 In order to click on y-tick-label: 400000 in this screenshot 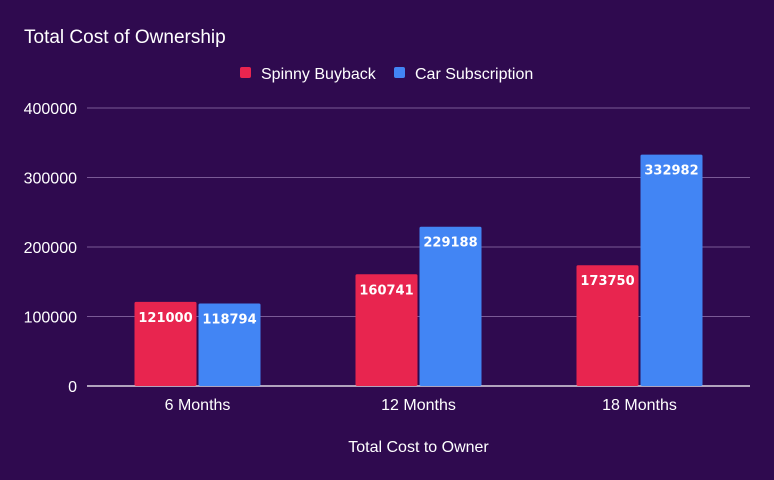, I will do `click(50, 109)`.